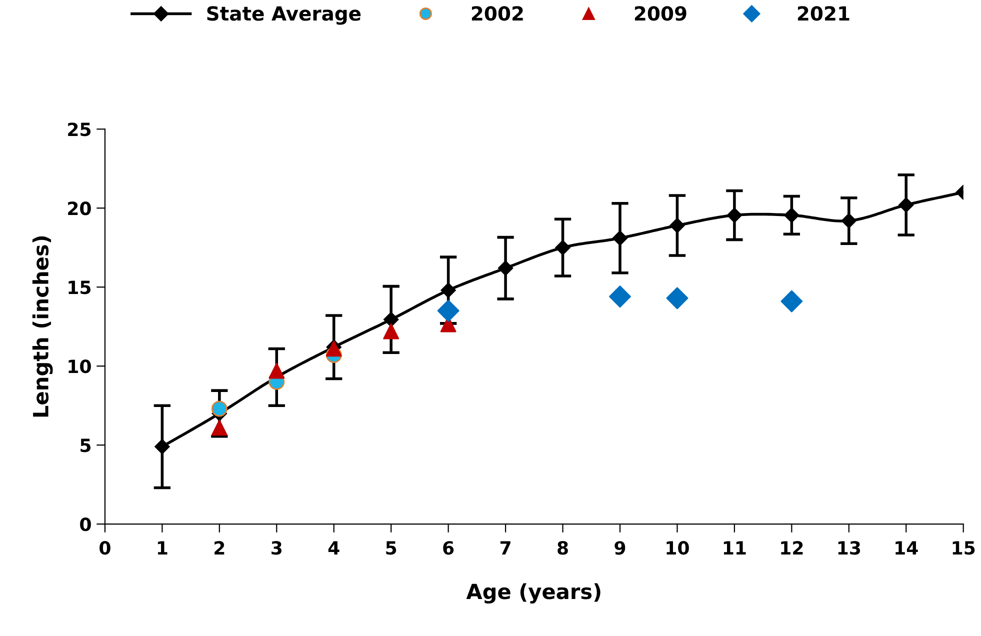 The width and height of the screenshot is (981, 636). I want to click on x-tick-label: 12, so click(792, 547).